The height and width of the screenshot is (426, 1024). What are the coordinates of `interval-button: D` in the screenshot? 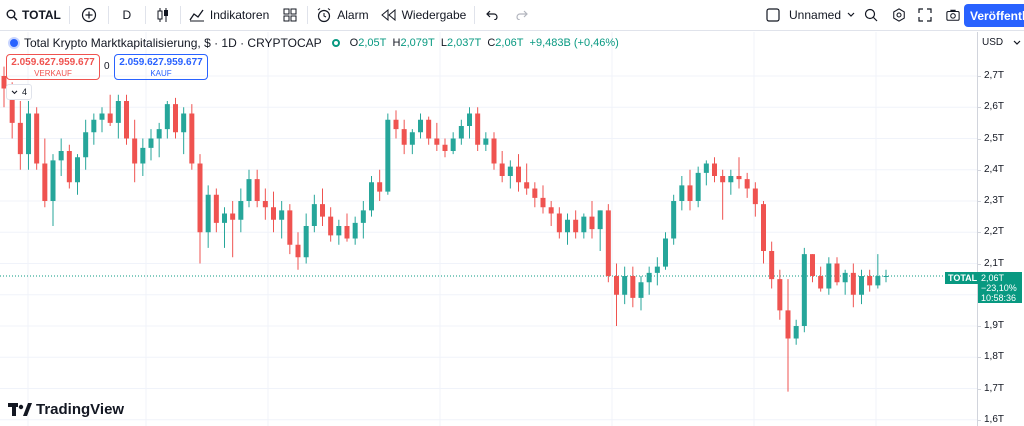 It's located at (127, 15).